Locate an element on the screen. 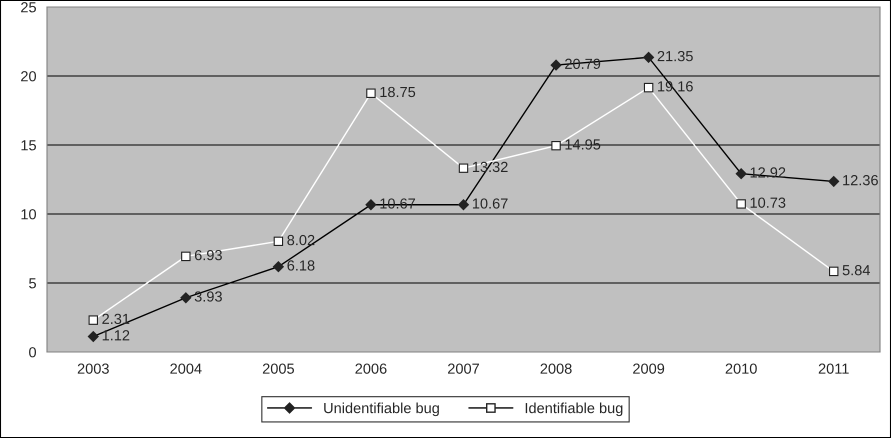 Image resolution: width=891 pixels, height=438 pixels. x-tick-label: 2010 is located at coordinates (741, 368).